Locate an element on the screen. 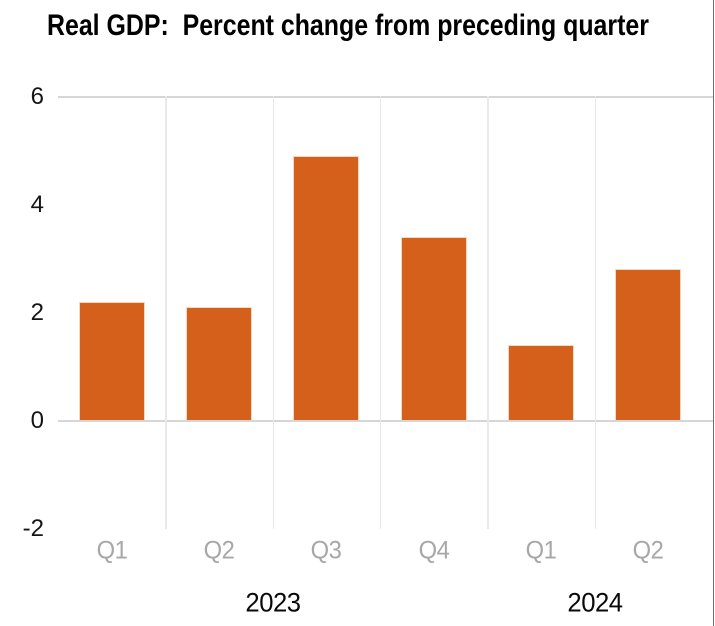  bar-q4-2023 is located at coordinates (433, 328).